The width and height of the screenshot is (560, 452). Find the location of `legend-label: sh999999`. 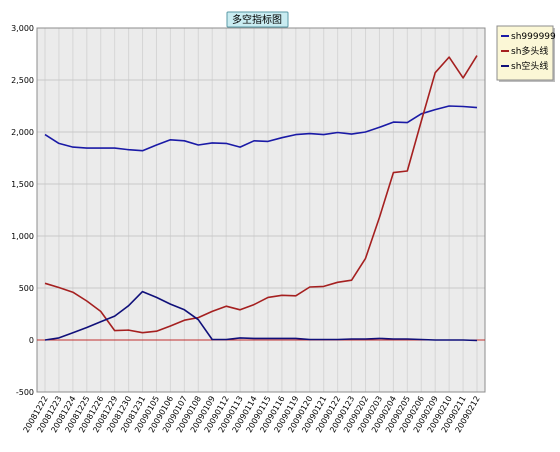

legend-label: sh999999 is located at coordinates (533, 37).